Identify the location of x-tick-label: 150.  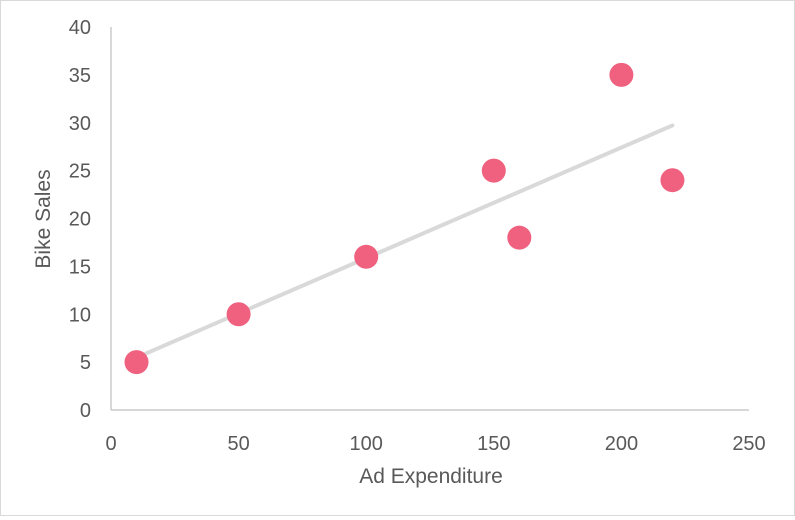
(493, 444).